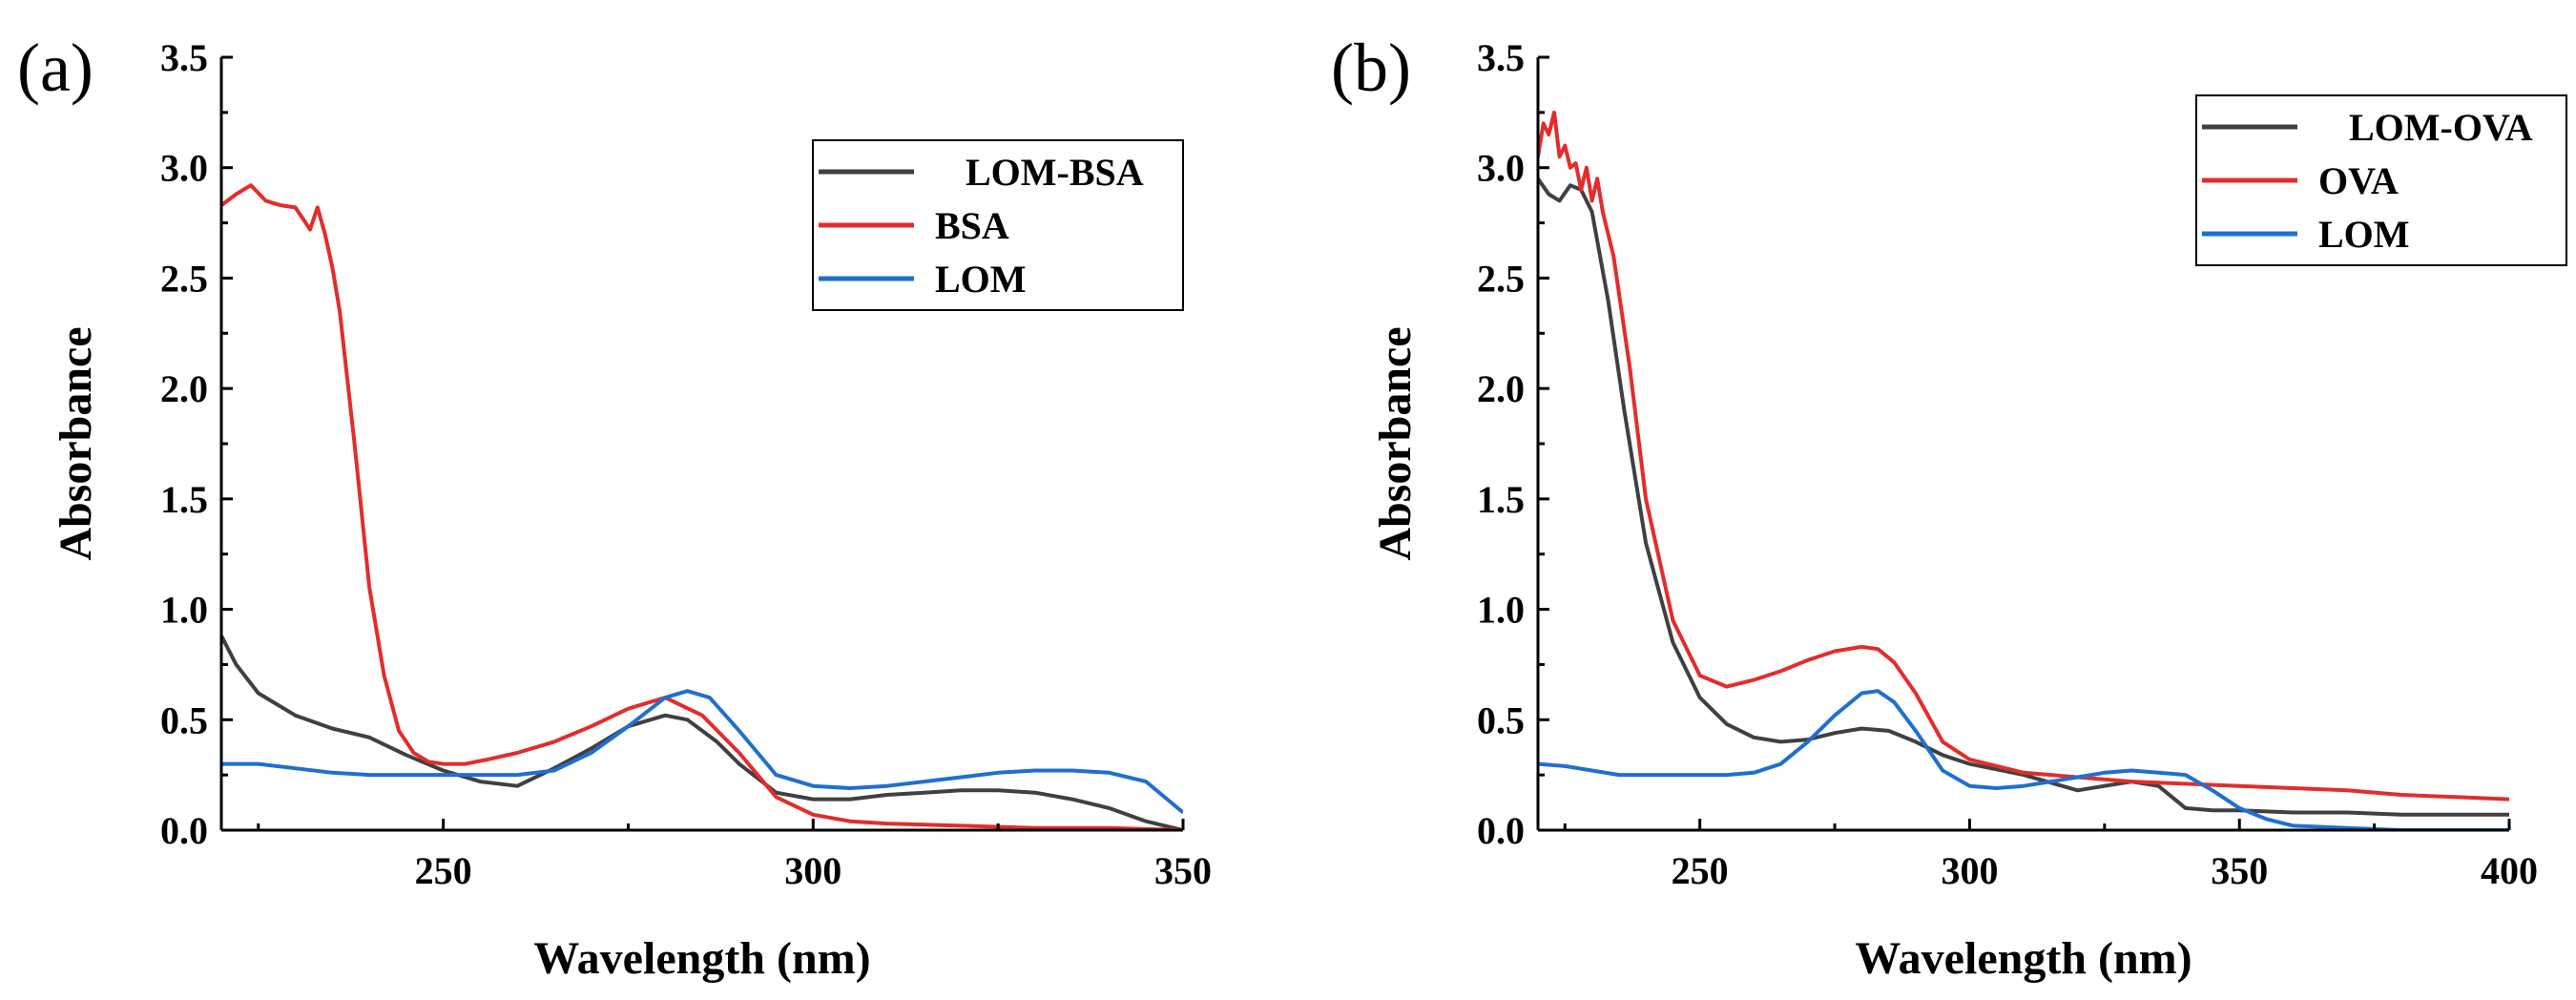 The height and width of the screenshot is (1000, 2576). I want to click on legend: LOM-OVA OVA LOM, so click(2381, 180).